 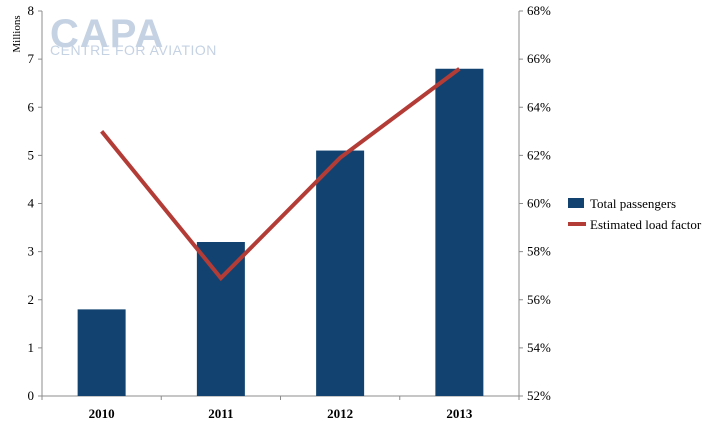 What do you see at coordinates (576, 203) in the screenshot?
I see `legend-swatch-total-passengers` at bounding box center [576, 203].